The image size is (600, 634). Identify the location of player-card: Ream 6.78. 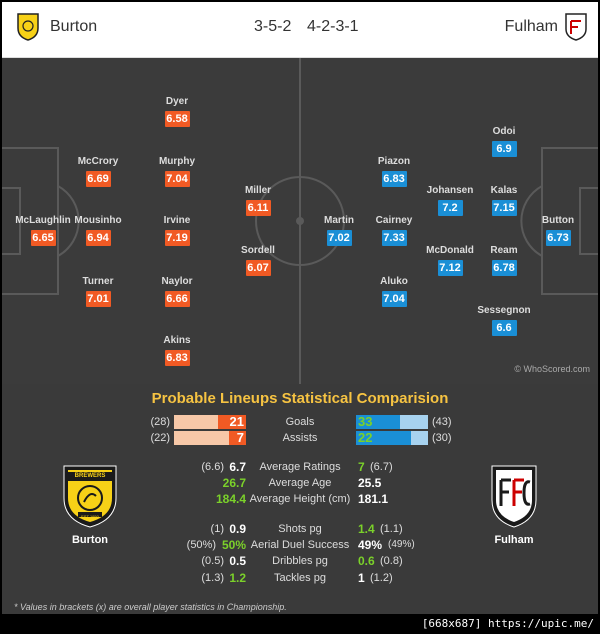
(504, 260).